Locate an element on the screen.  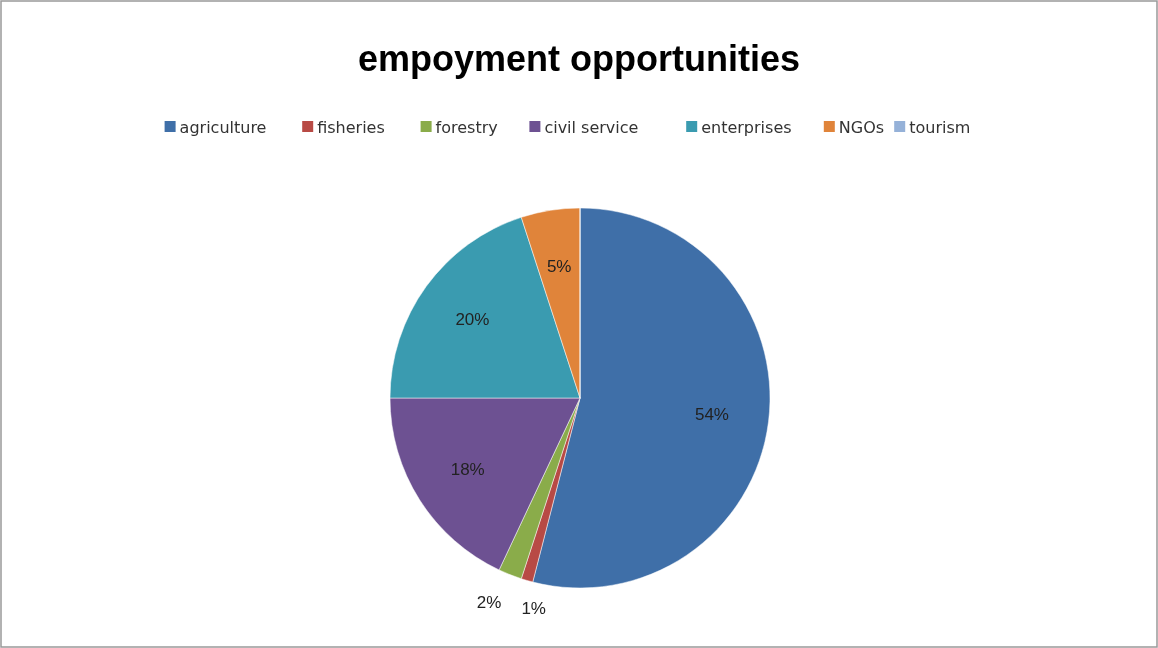
legend-label: agriculture is located at coordinates (223, 127).